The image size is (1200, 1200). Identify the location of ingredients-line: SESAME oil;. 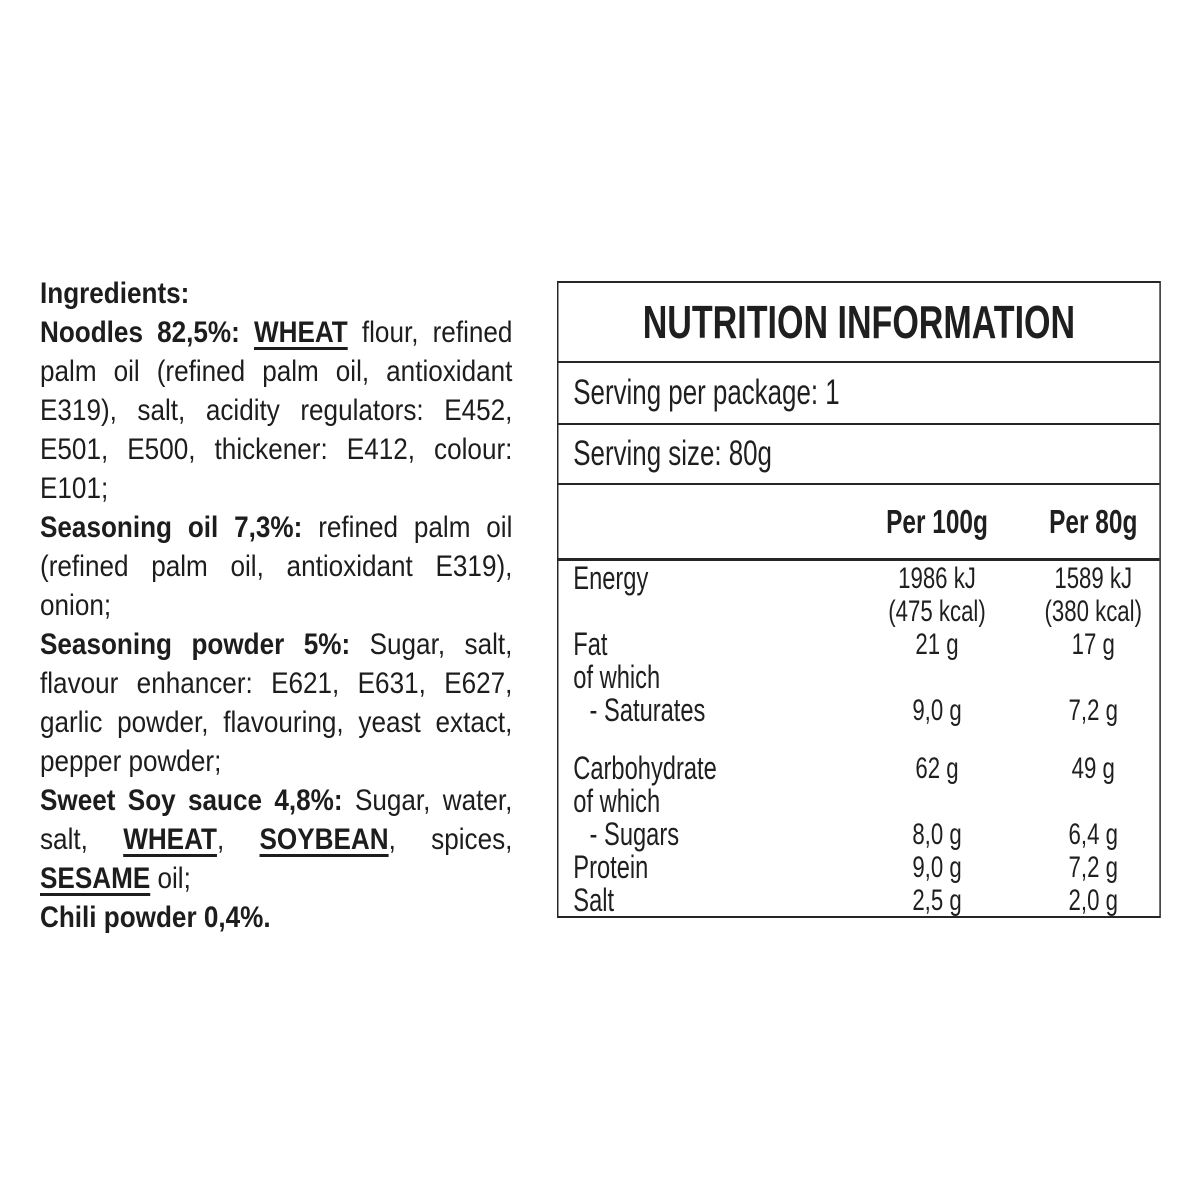
(276, 878).